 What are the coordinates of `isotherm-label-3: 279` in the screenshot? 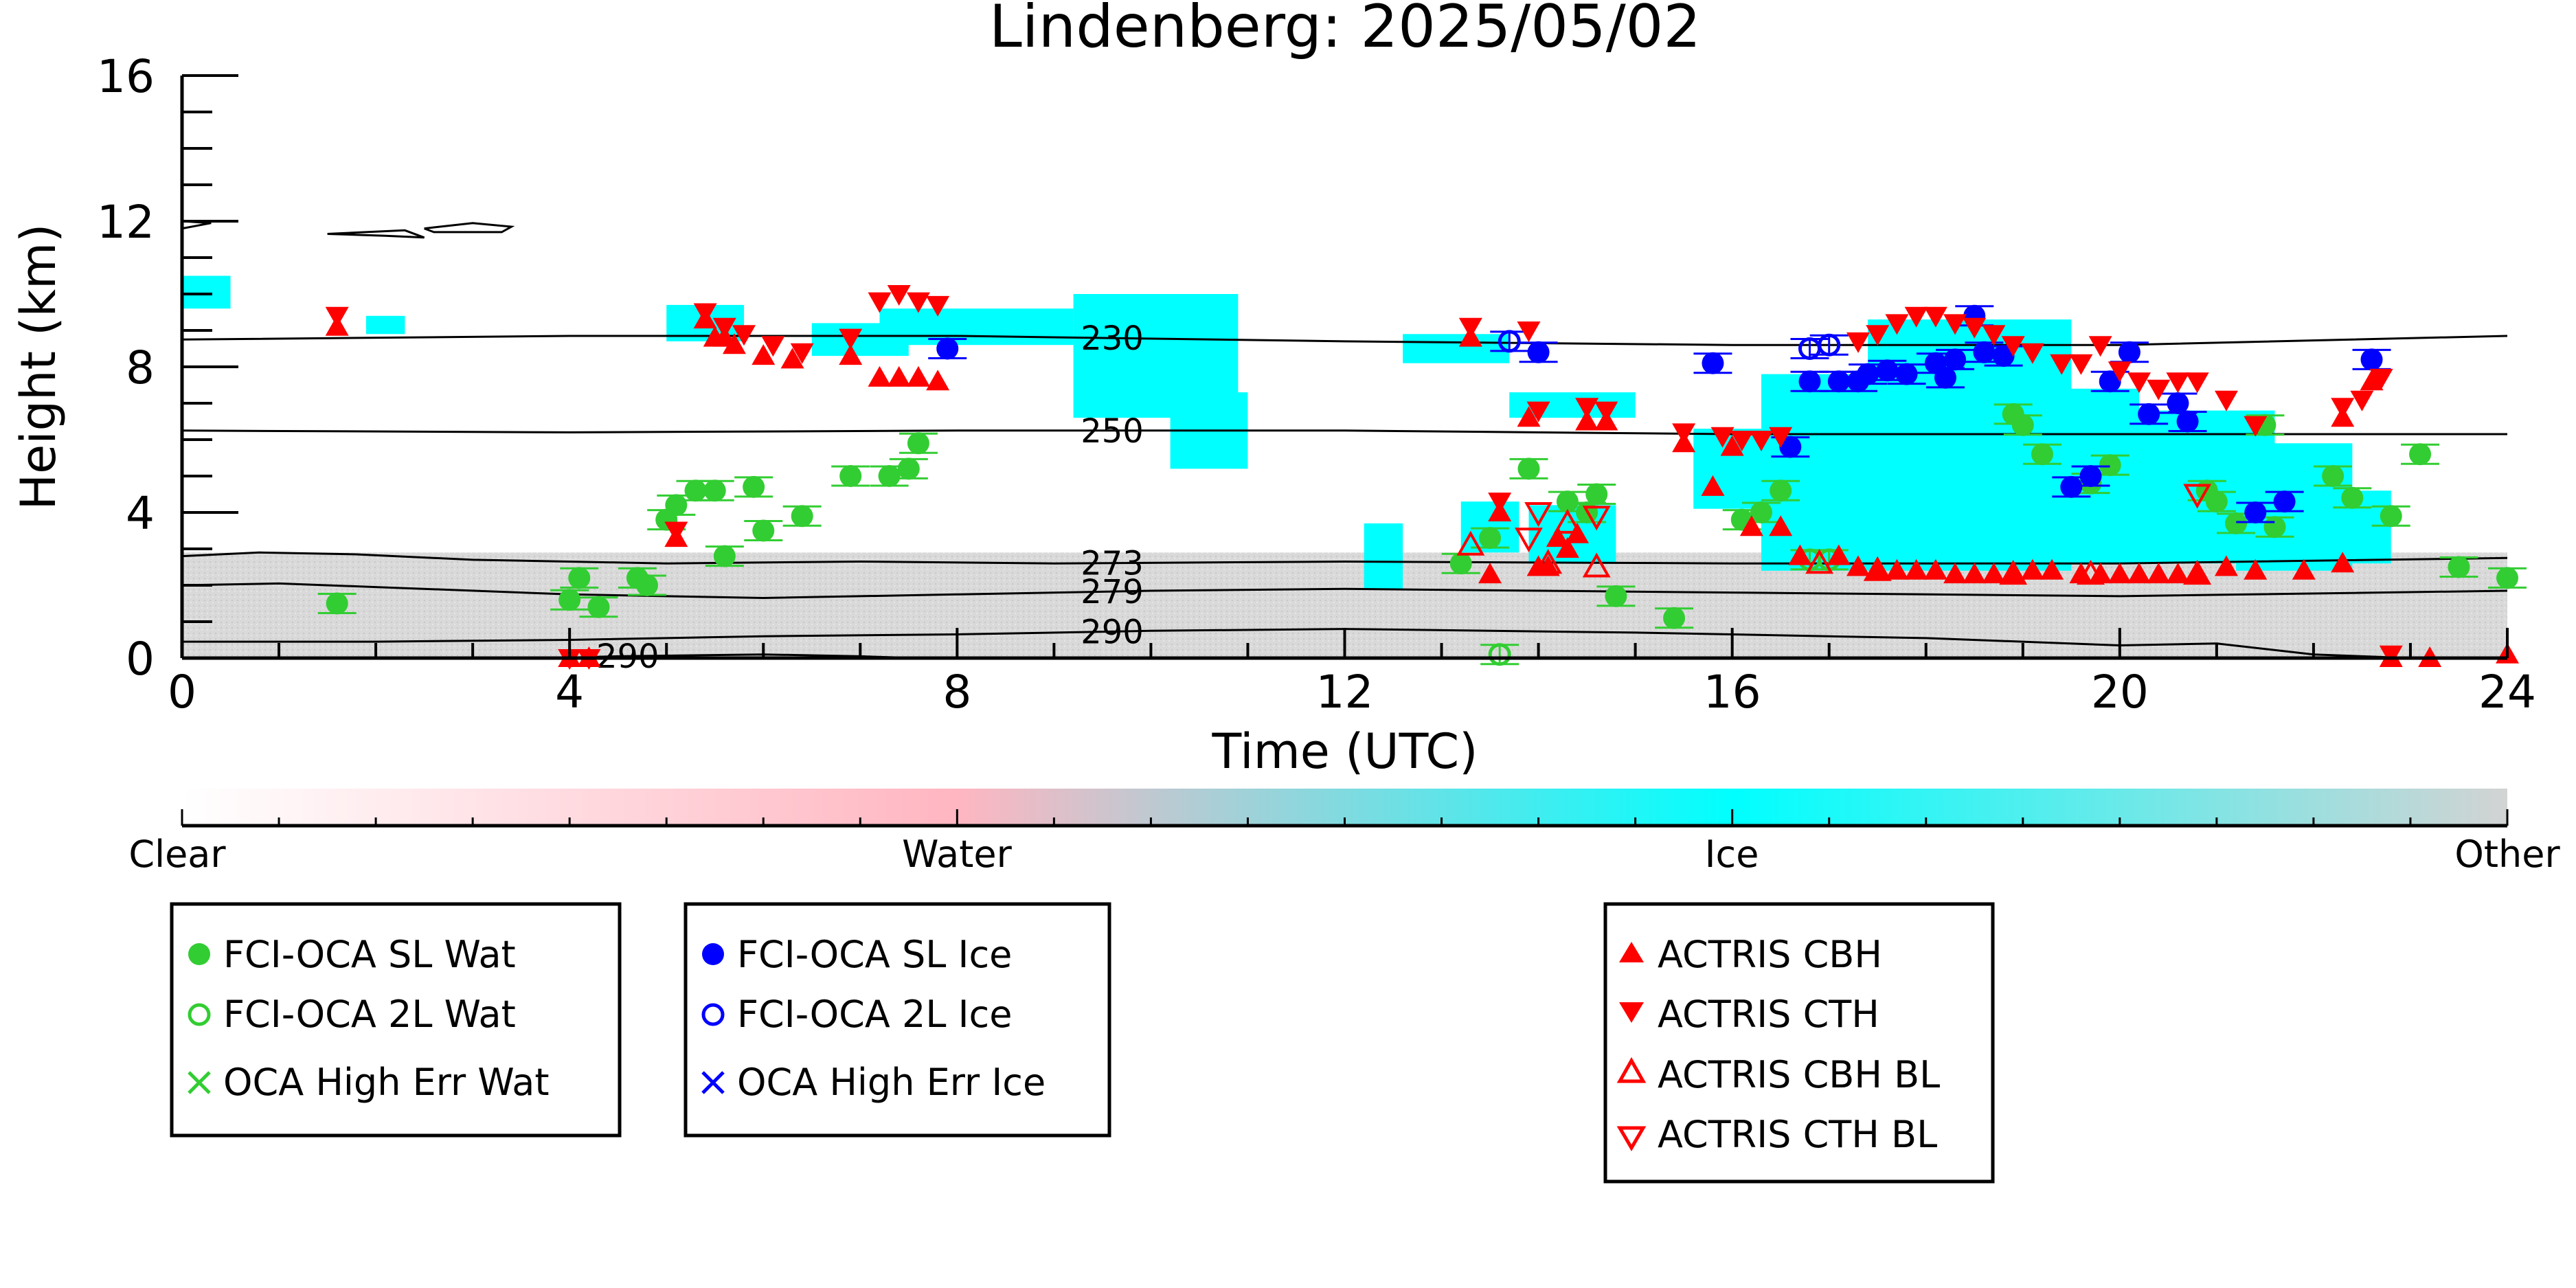 It's located at (1112, 592).